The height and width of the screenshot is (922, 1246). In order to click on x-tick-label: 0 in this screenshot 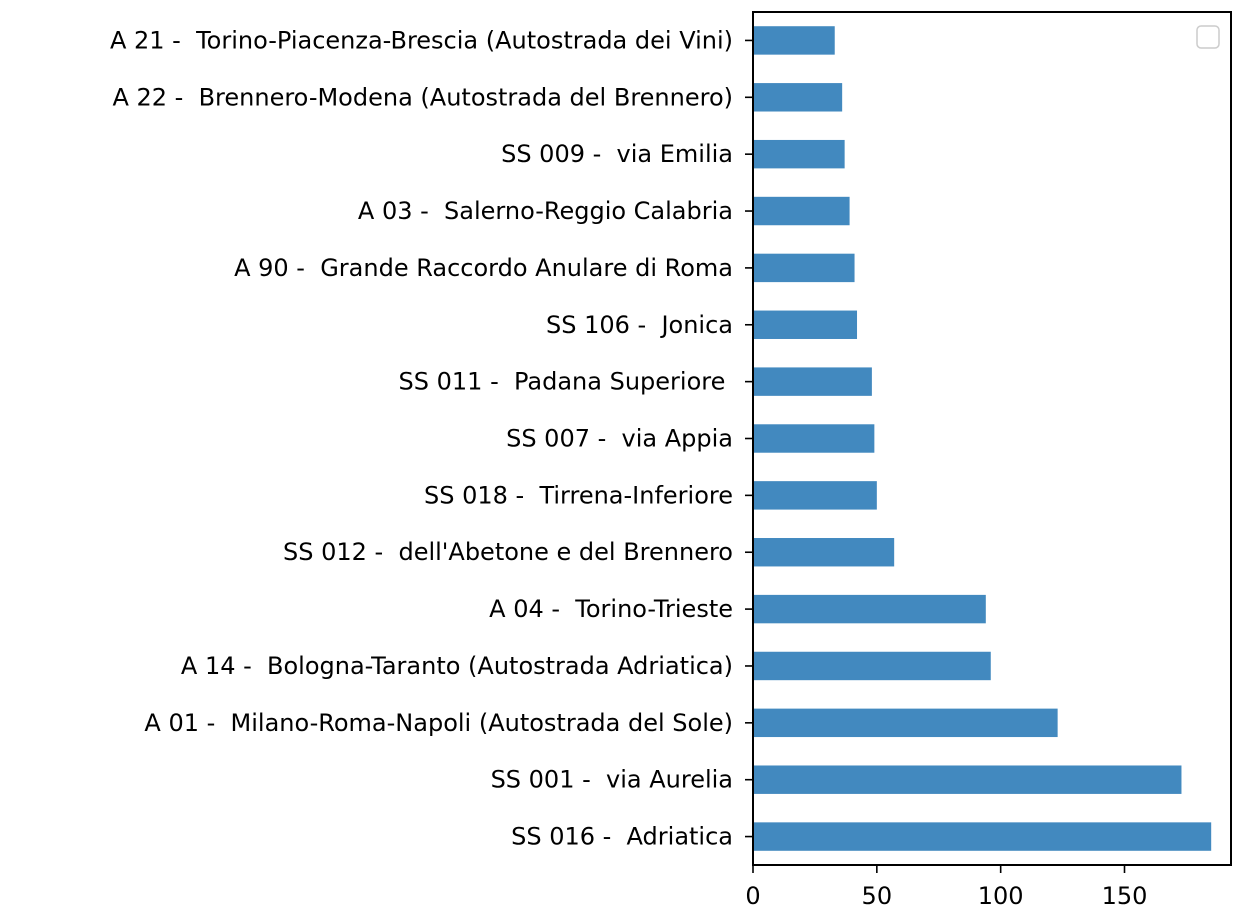, I will do `click(752, 896)`.